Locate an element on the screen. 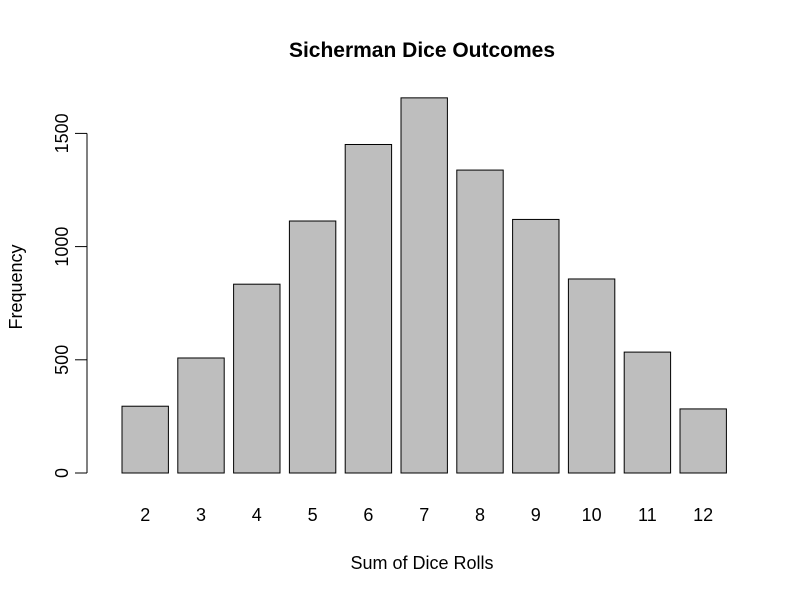  y-tick-label: 500 is located at coordinates (62, 360).